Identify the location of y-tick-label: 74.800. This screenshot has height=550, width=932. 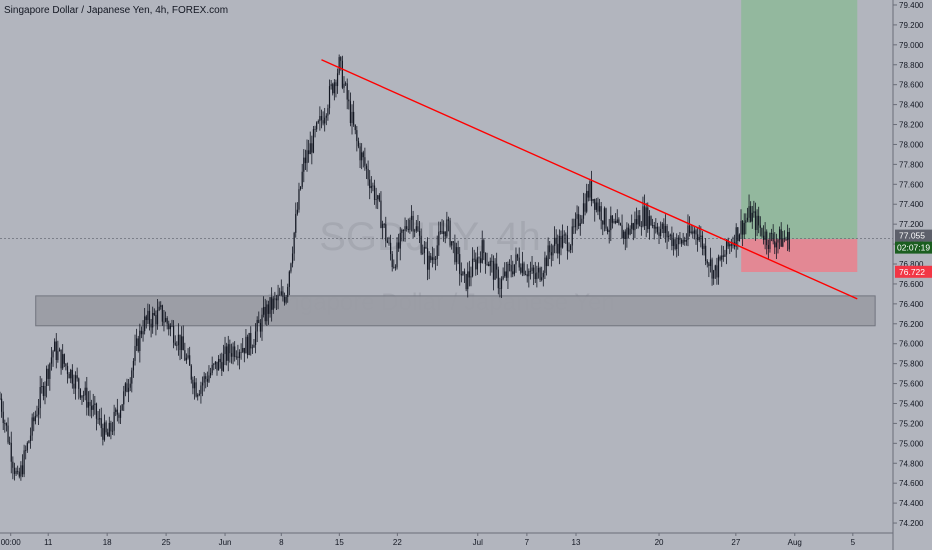
(911, 463).